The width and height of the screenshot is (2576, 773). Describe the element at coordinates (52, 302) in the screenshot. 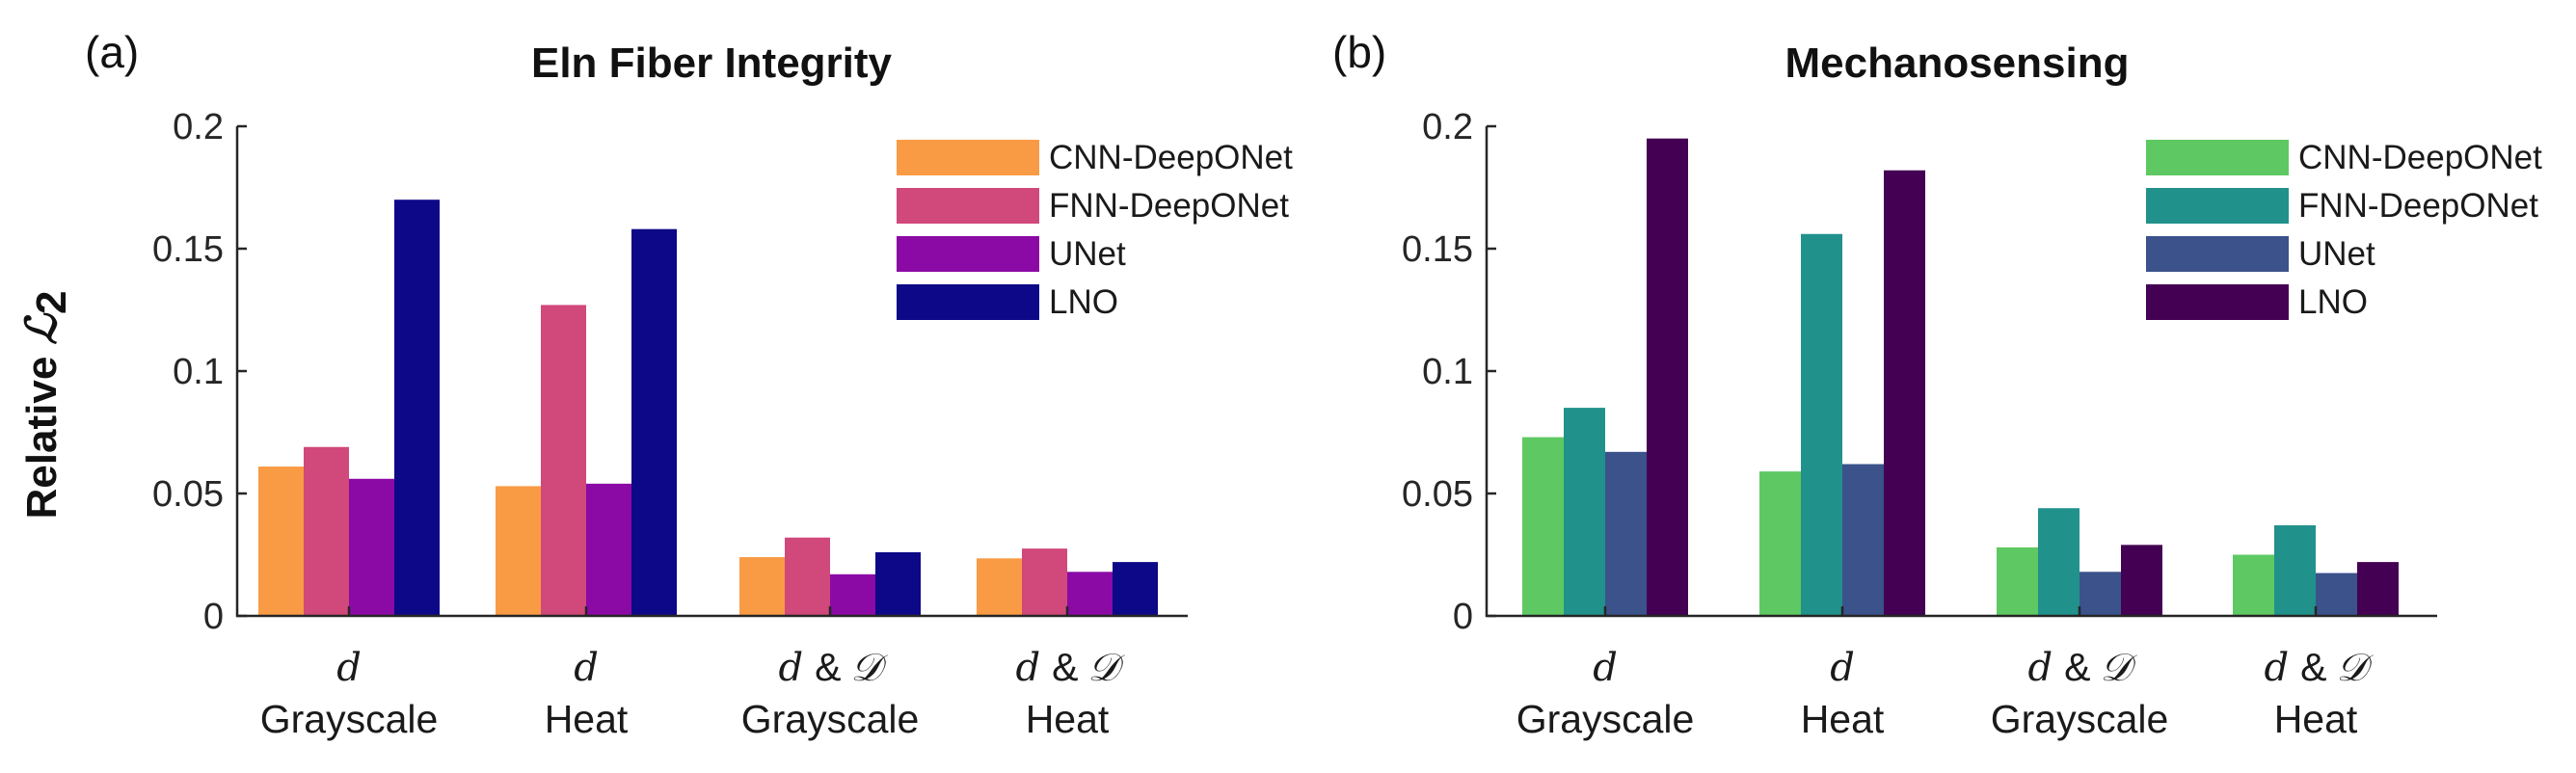

I see `y-axis-label-subscript: 2` at that location.